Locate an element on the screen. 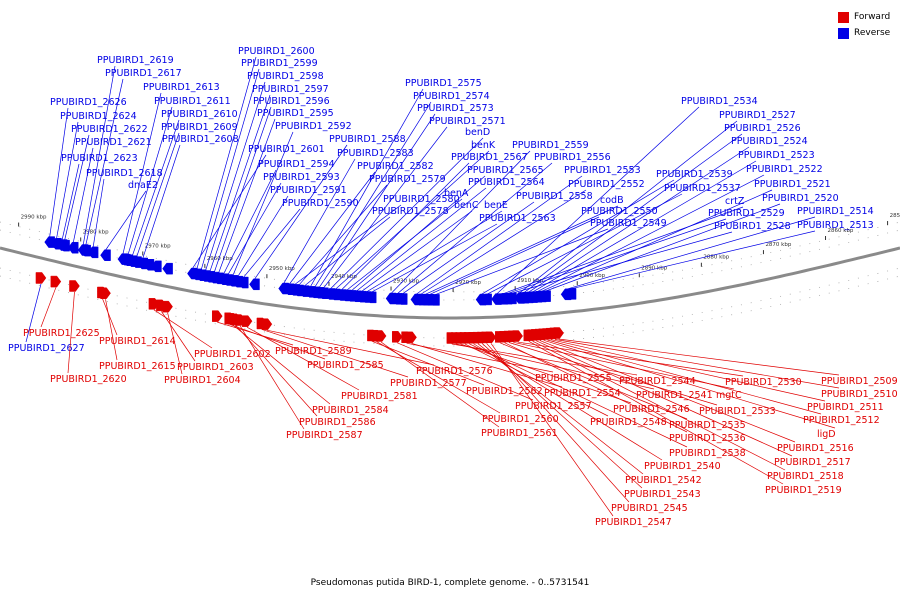  reverse-gene-label: PPUBIRD1_2590 is located at coordinates (320, 203).